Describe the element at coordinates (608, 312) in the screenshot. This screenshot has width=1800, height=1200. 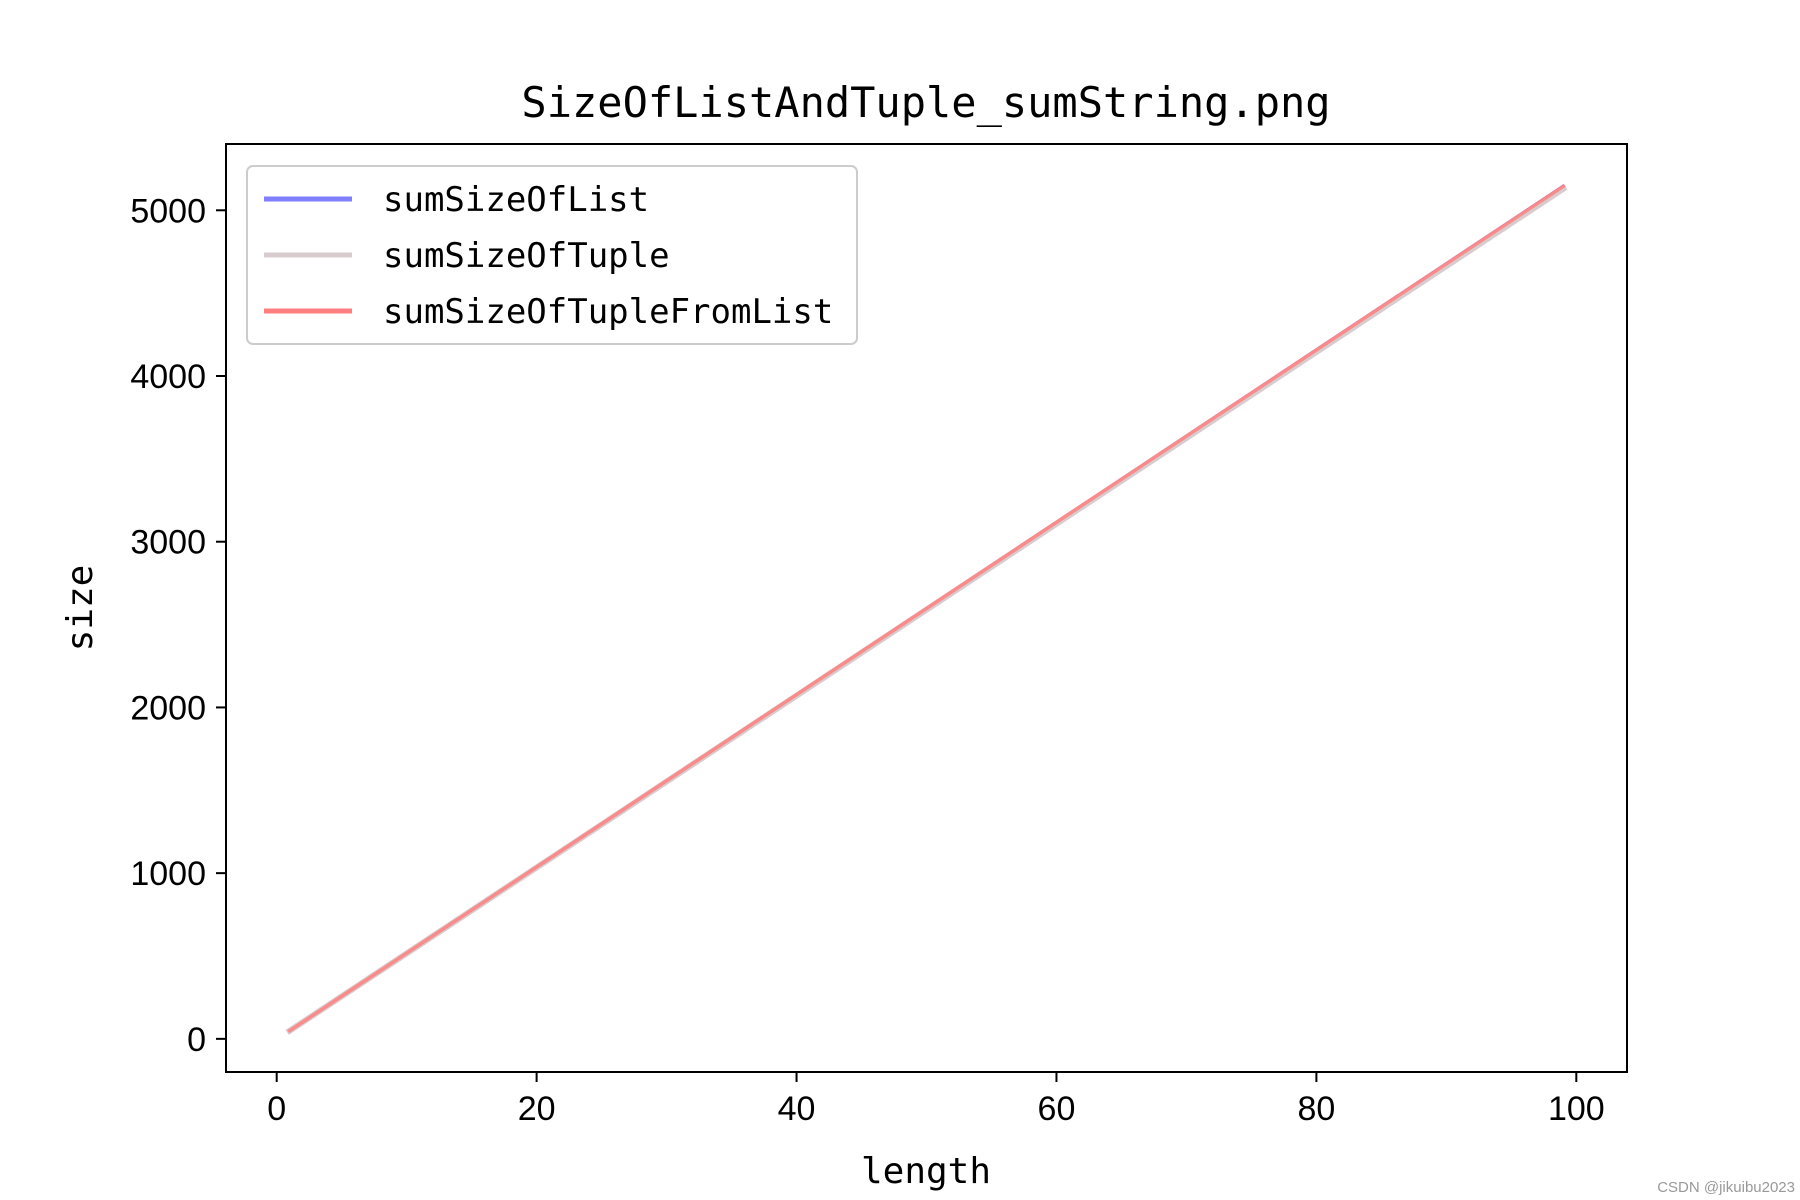
I see `legend-label-3: sumSizeOfTupleFromList` at that location.